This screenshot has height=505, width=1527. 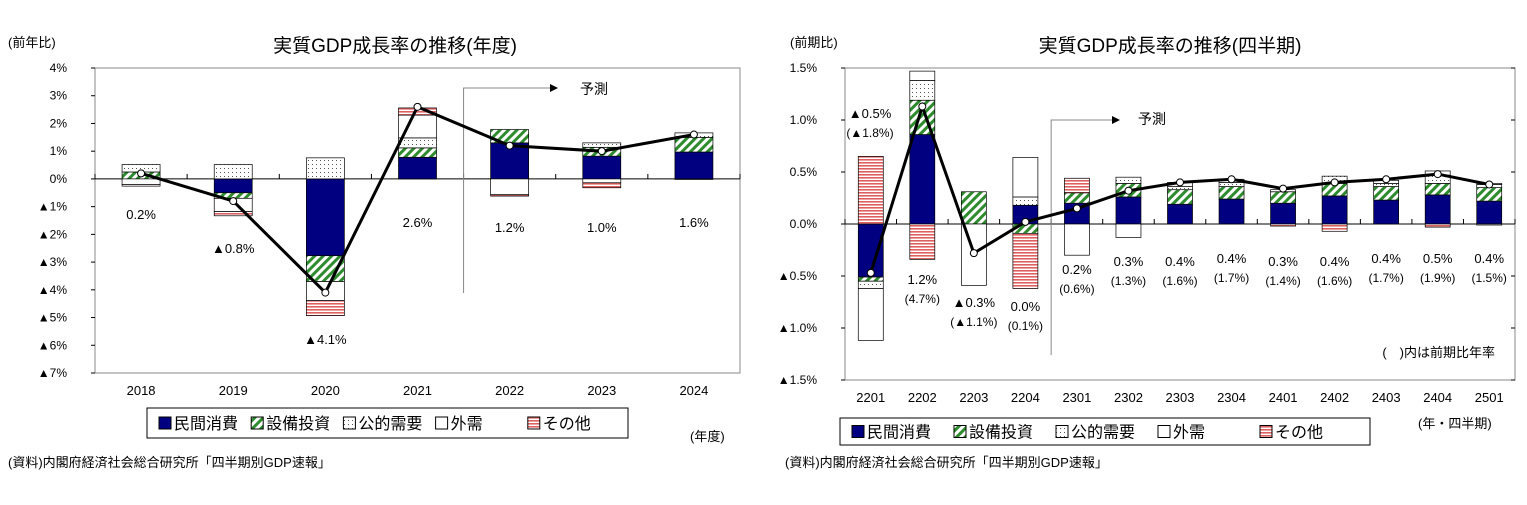 I want to click on annualized-label: (▲1.8%), so click(x=869, y=133).